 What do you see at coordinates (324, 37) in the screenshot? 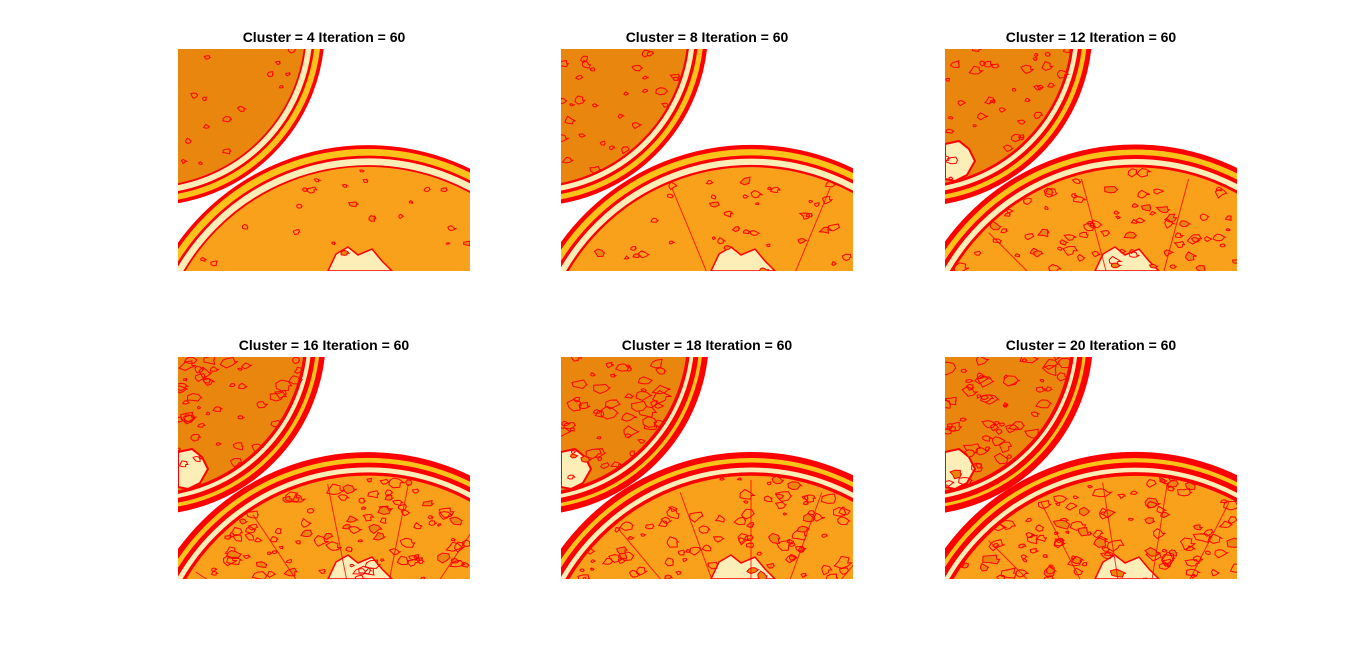
I see `panel-title: Cluster = 4 Iteration = 60` at bounding box center [324, 37].